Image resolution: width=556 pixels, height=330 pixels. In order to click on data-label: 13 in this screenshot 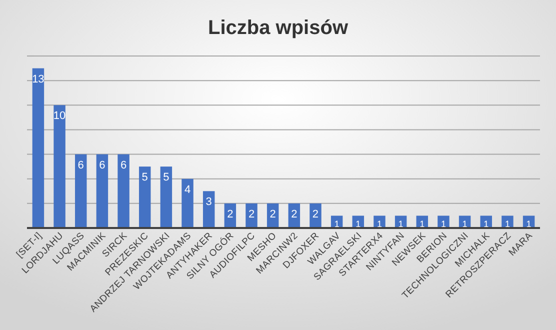, I will do `click(38, 79)`.